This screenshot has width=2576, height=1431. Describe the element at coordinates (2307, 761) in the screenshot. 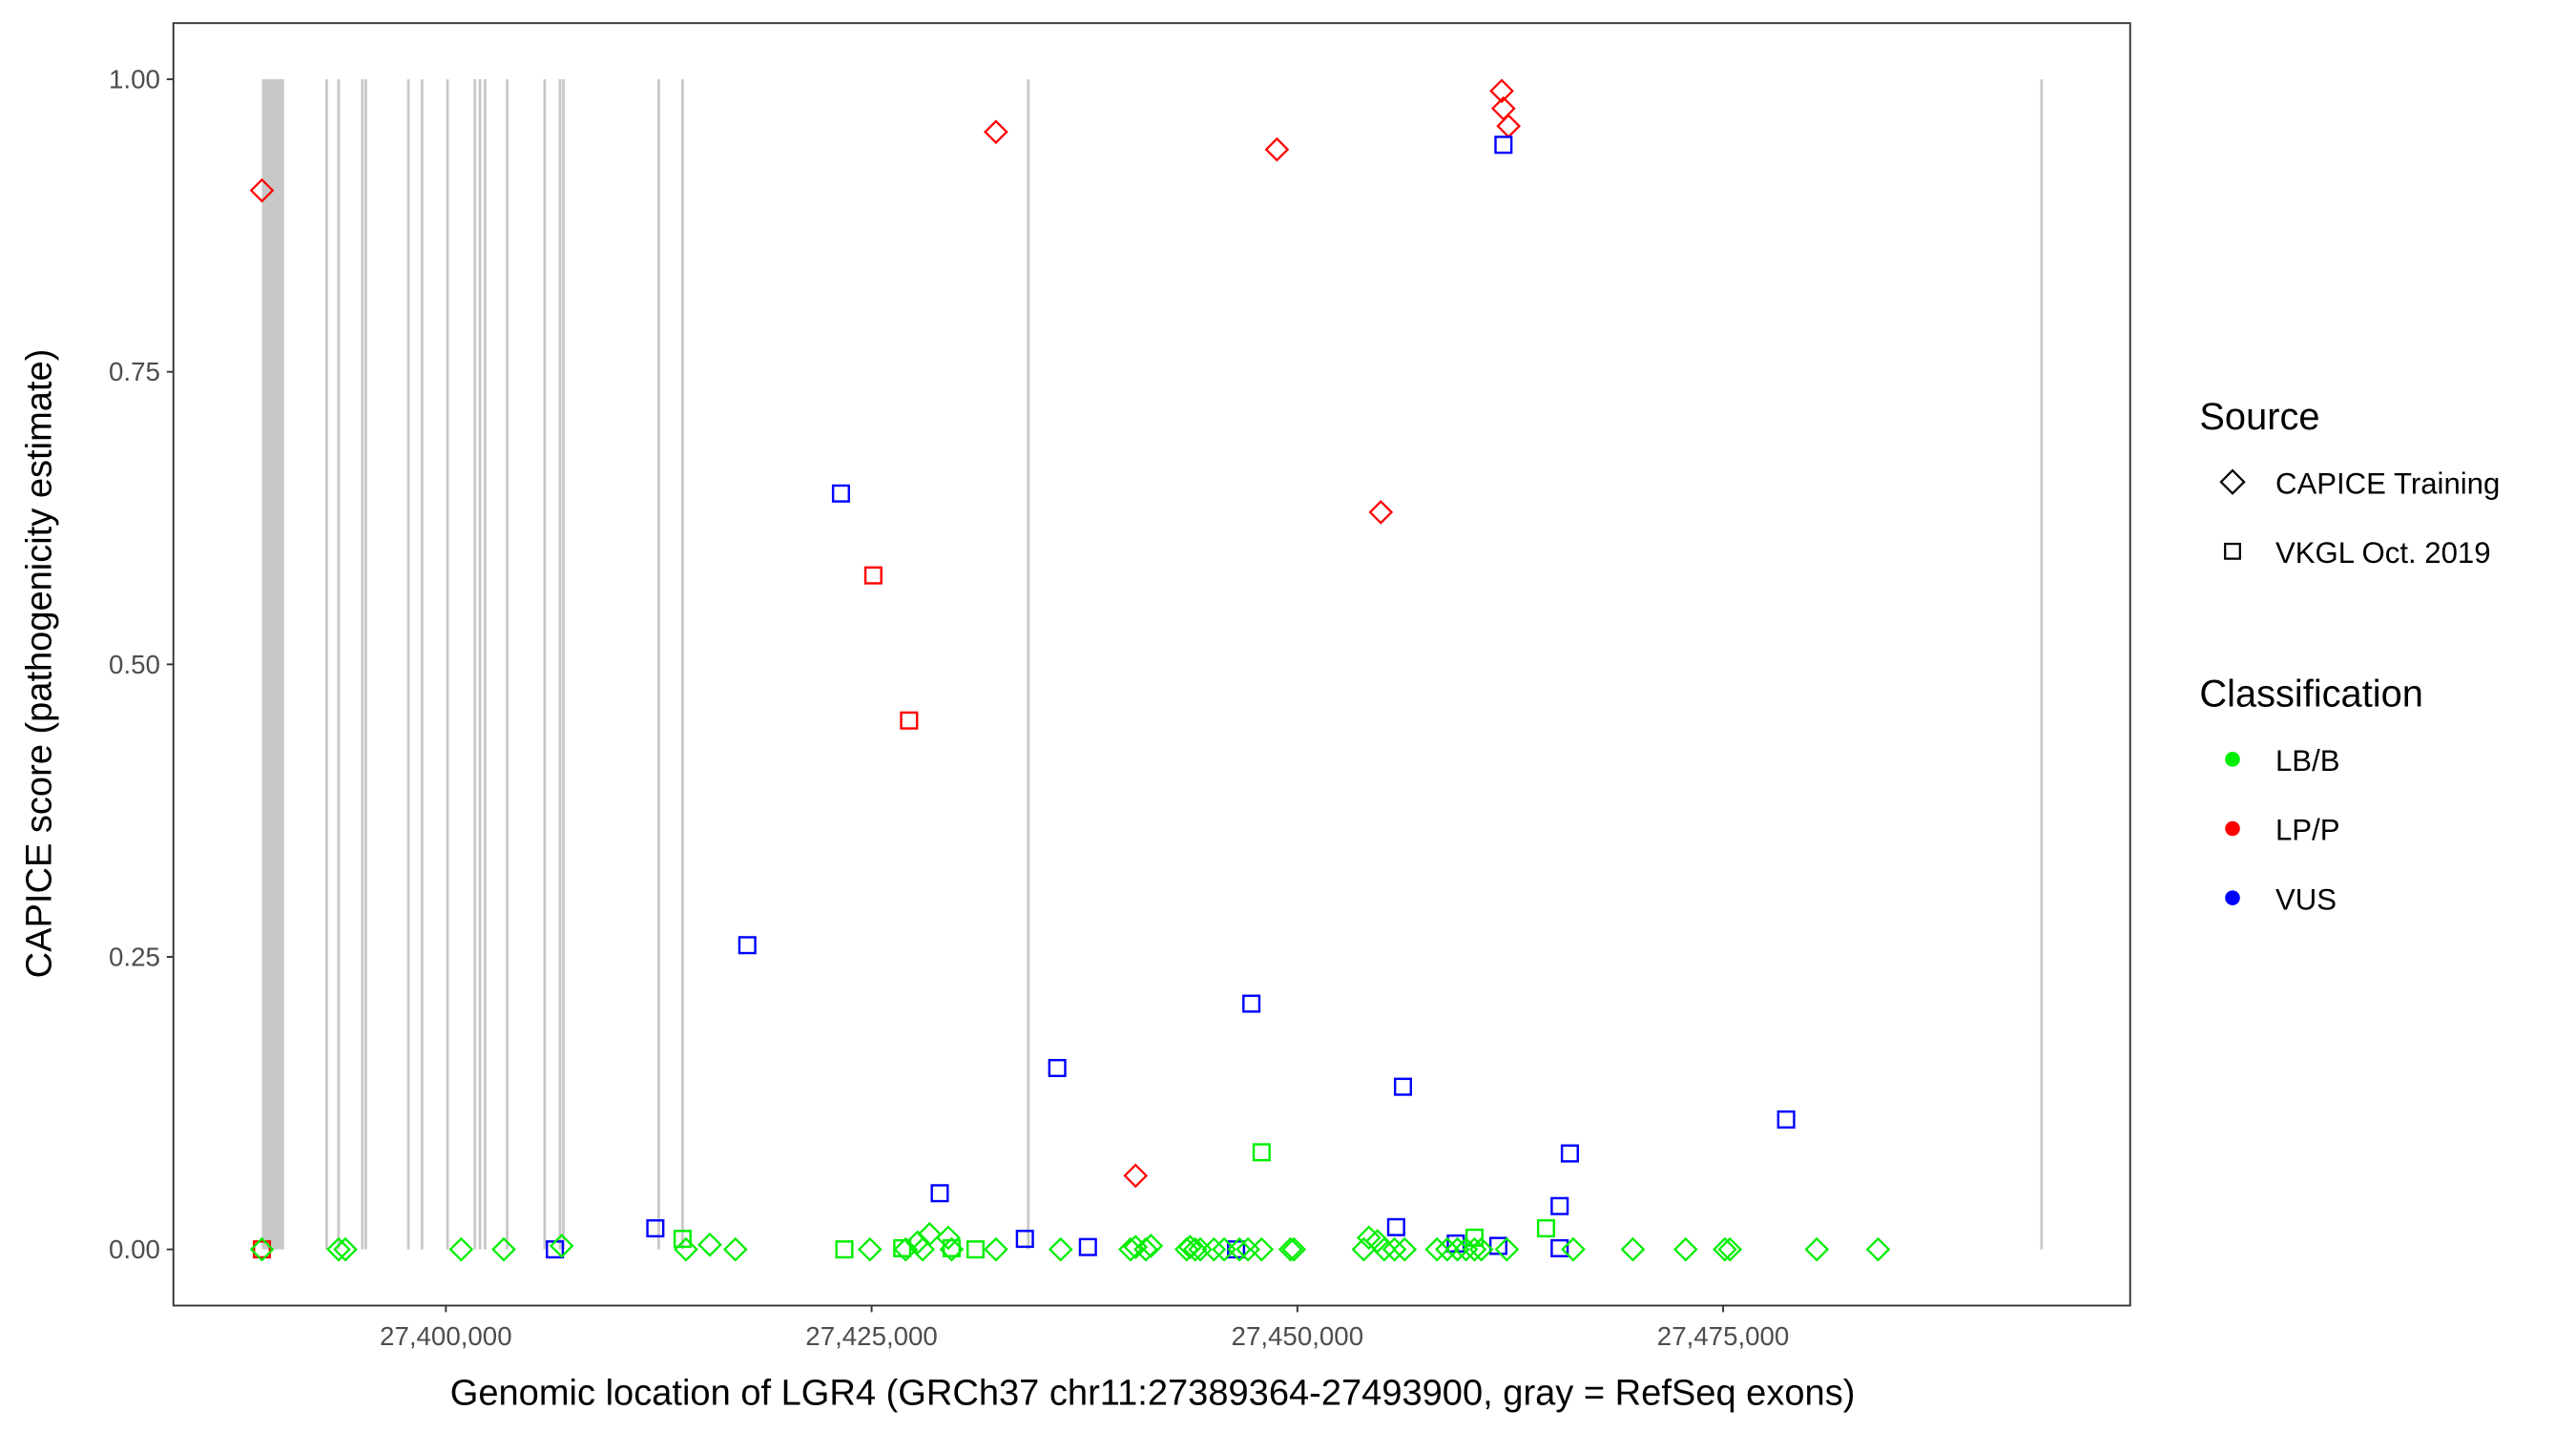

I see `legend-class-label: LB/B` at that location.